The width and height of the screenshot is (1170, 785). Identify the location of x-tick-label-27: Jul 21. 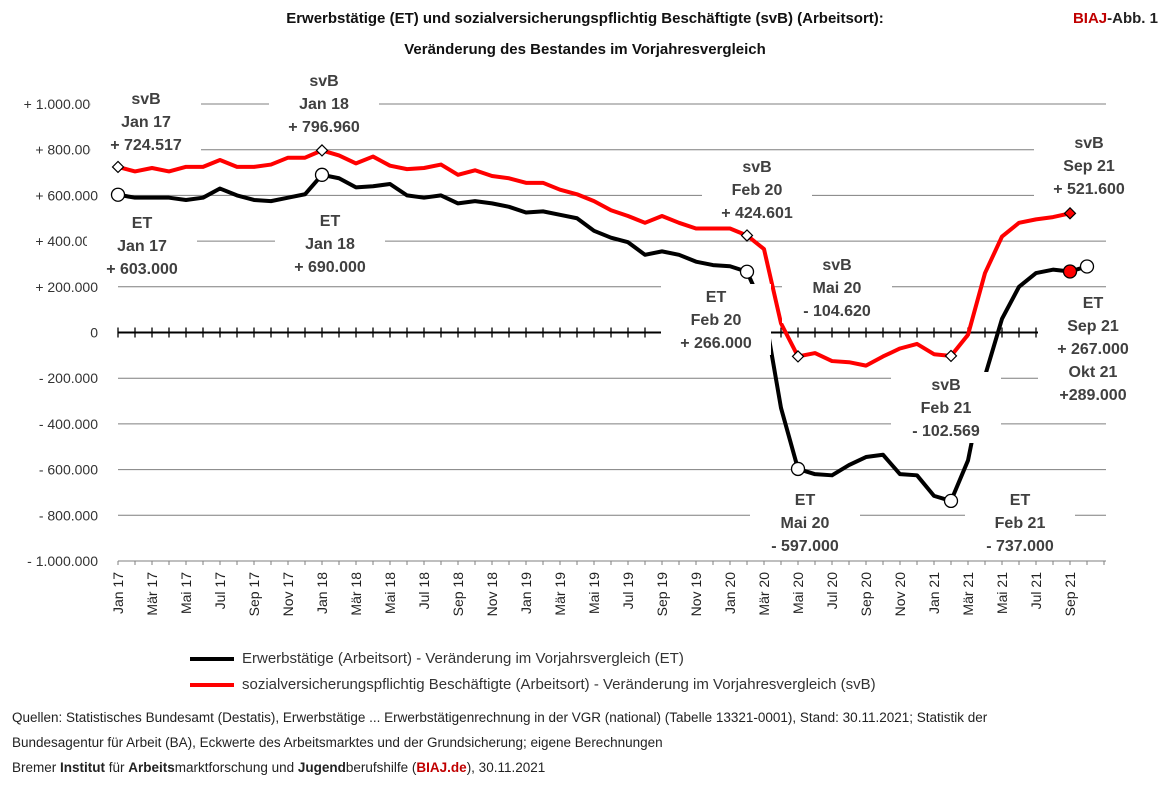
(1036, 591).